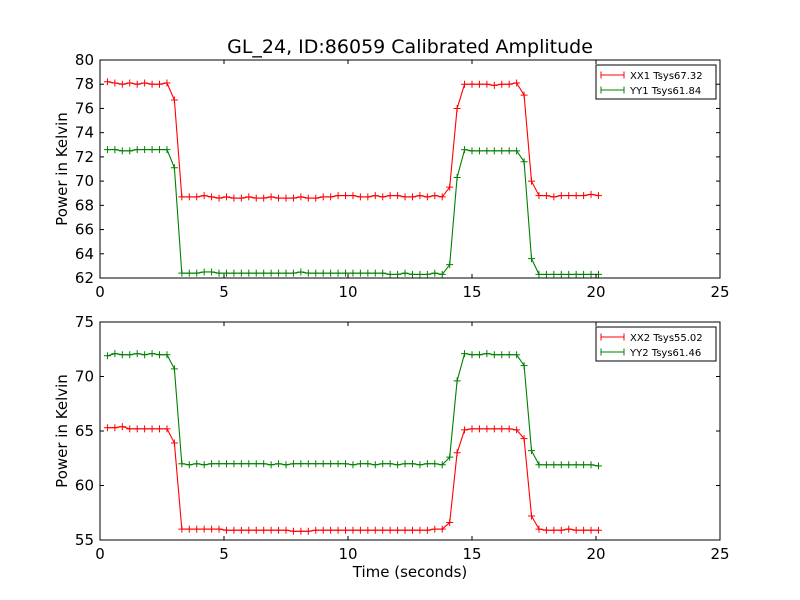 The image size is (800, 600). What do you see at coordinates (84, 108) in the screenshot?
I see `y-tick-label: 76` at bounding box center [84, 108].